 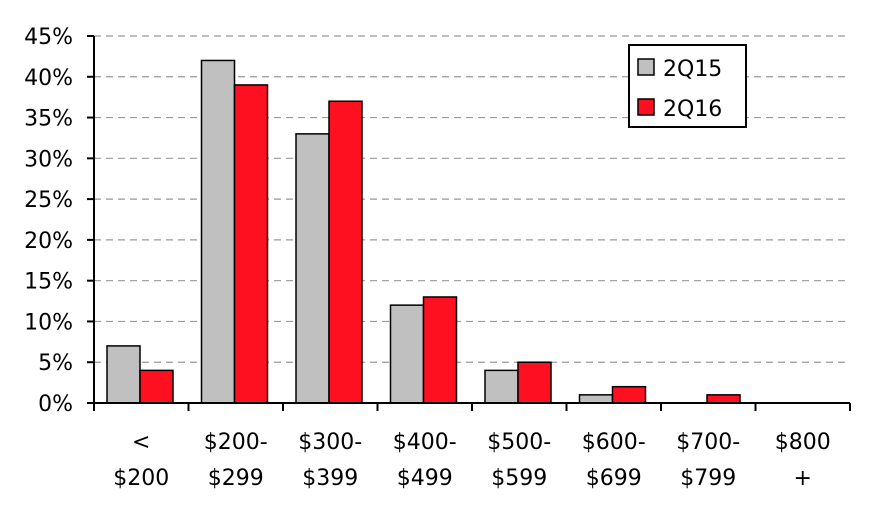 I want to click on x-category-label: $399, so click(x=330, y=478).